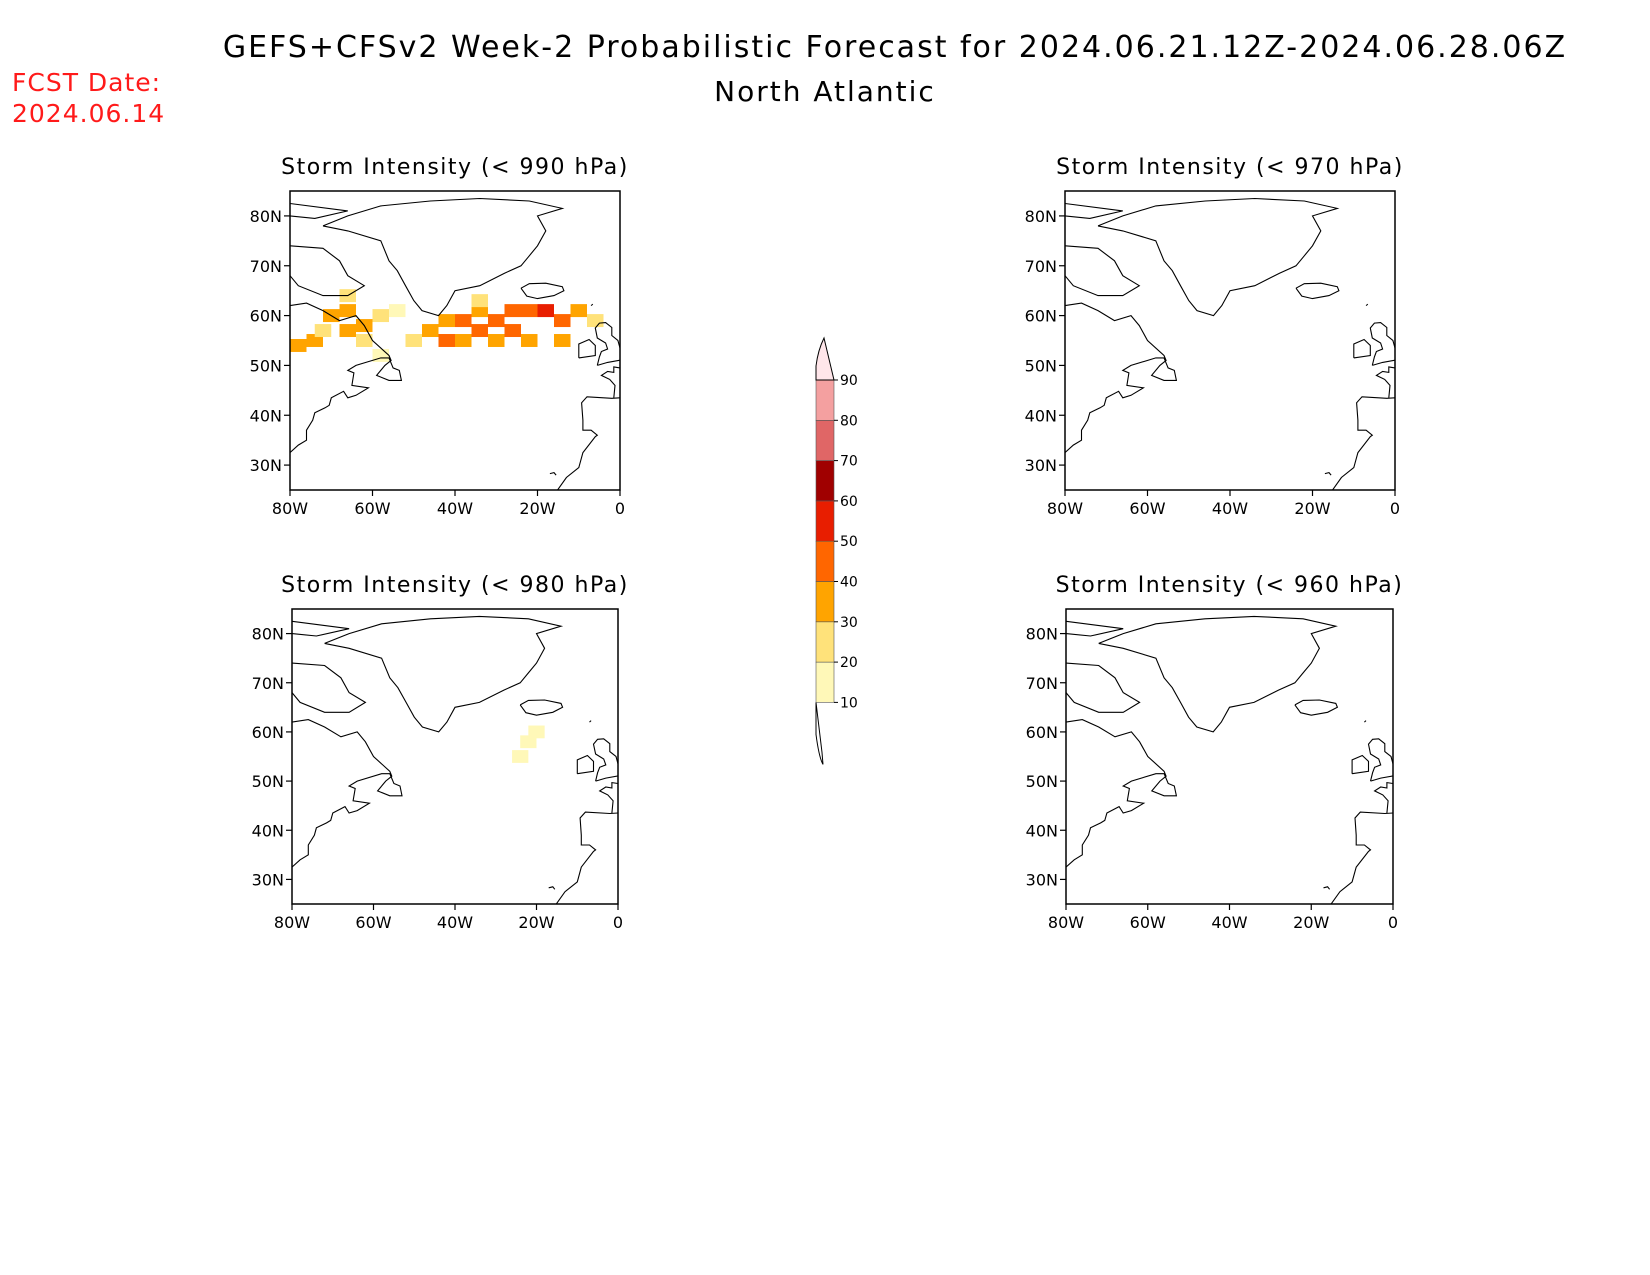 The height and width of the screenshot is (1275, 1650). Describe the element at coordinates (849, 583) in the screenshot. I see `colorbar-label: 40` at that location.